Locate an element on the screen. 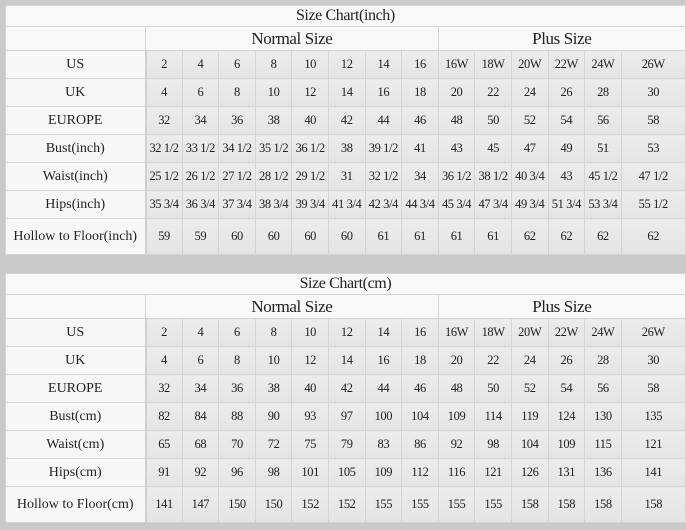 The height and width of the screenshot is (530, 686). table-cell: 90 is located at coordinates (273, 416).